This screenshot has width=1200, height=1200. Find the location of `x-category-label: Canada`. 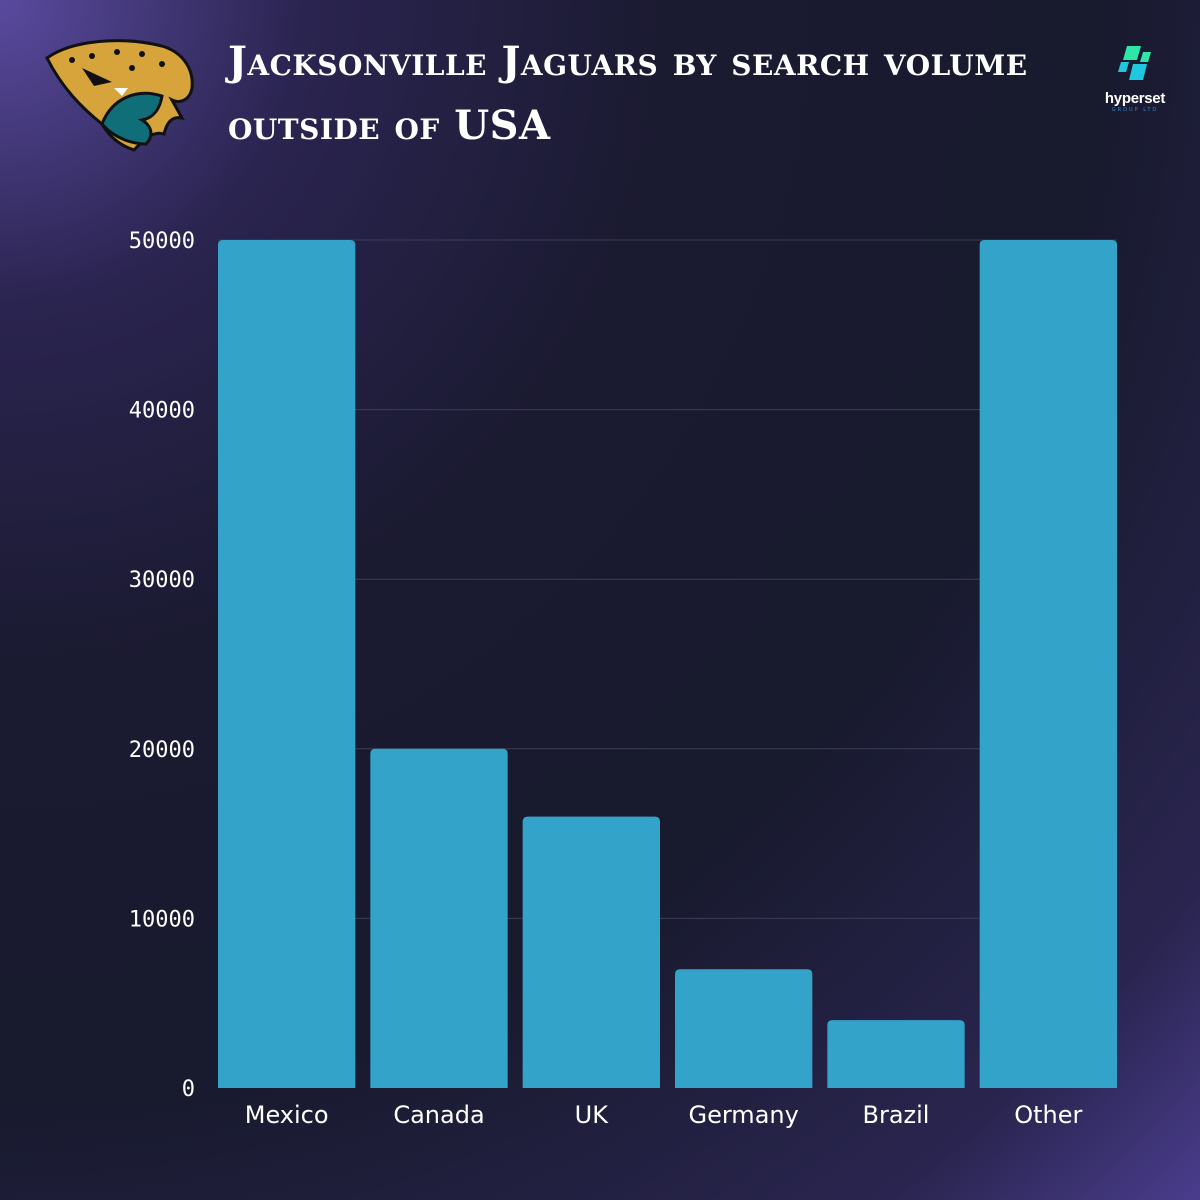

x-category-label: Canada is located at coordinates (438, 1115).